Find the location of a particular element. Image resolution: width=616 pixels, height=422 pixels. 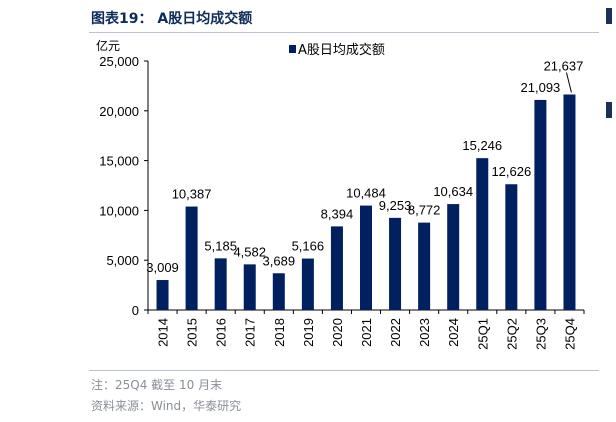

legend: A股日均成交额 is located at coordinates (337, 50).